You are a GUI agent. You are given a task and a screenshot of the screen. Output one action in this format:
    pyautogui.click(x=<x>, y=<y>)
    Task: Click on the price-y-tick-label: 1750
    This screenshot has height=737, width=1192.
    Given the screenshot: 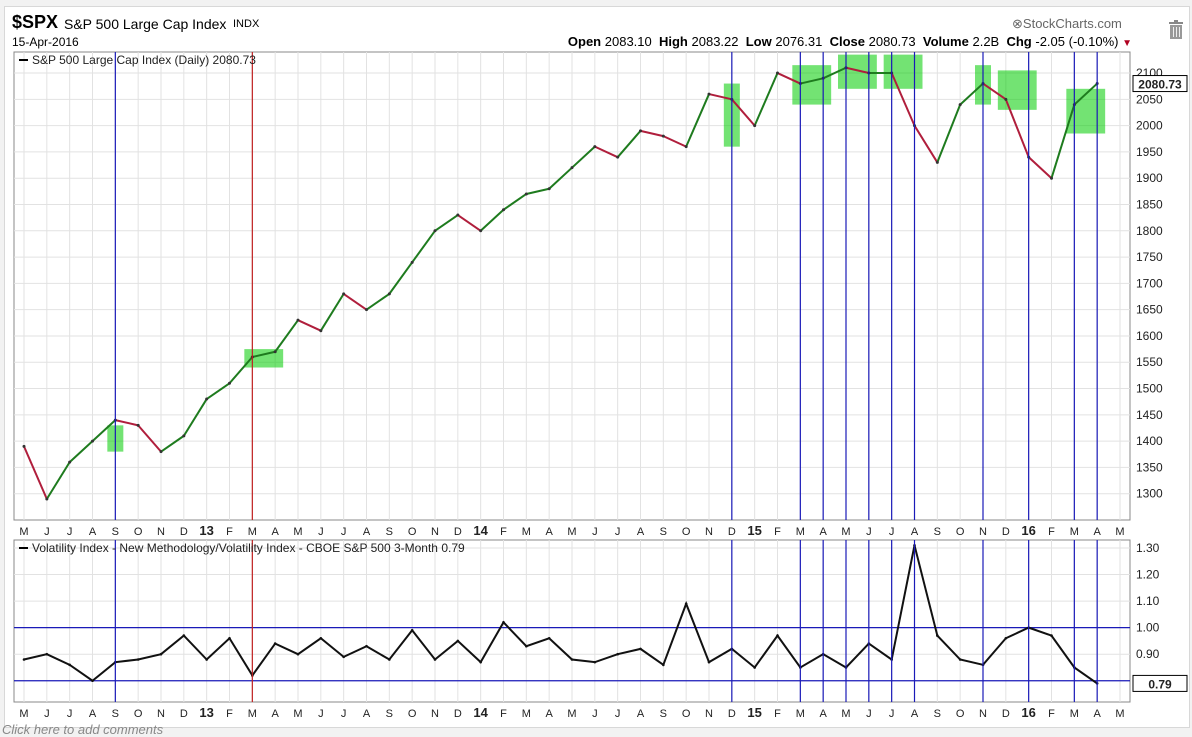 What is the action you would take?
    pyautogui.click(x=1149, y=257)
    